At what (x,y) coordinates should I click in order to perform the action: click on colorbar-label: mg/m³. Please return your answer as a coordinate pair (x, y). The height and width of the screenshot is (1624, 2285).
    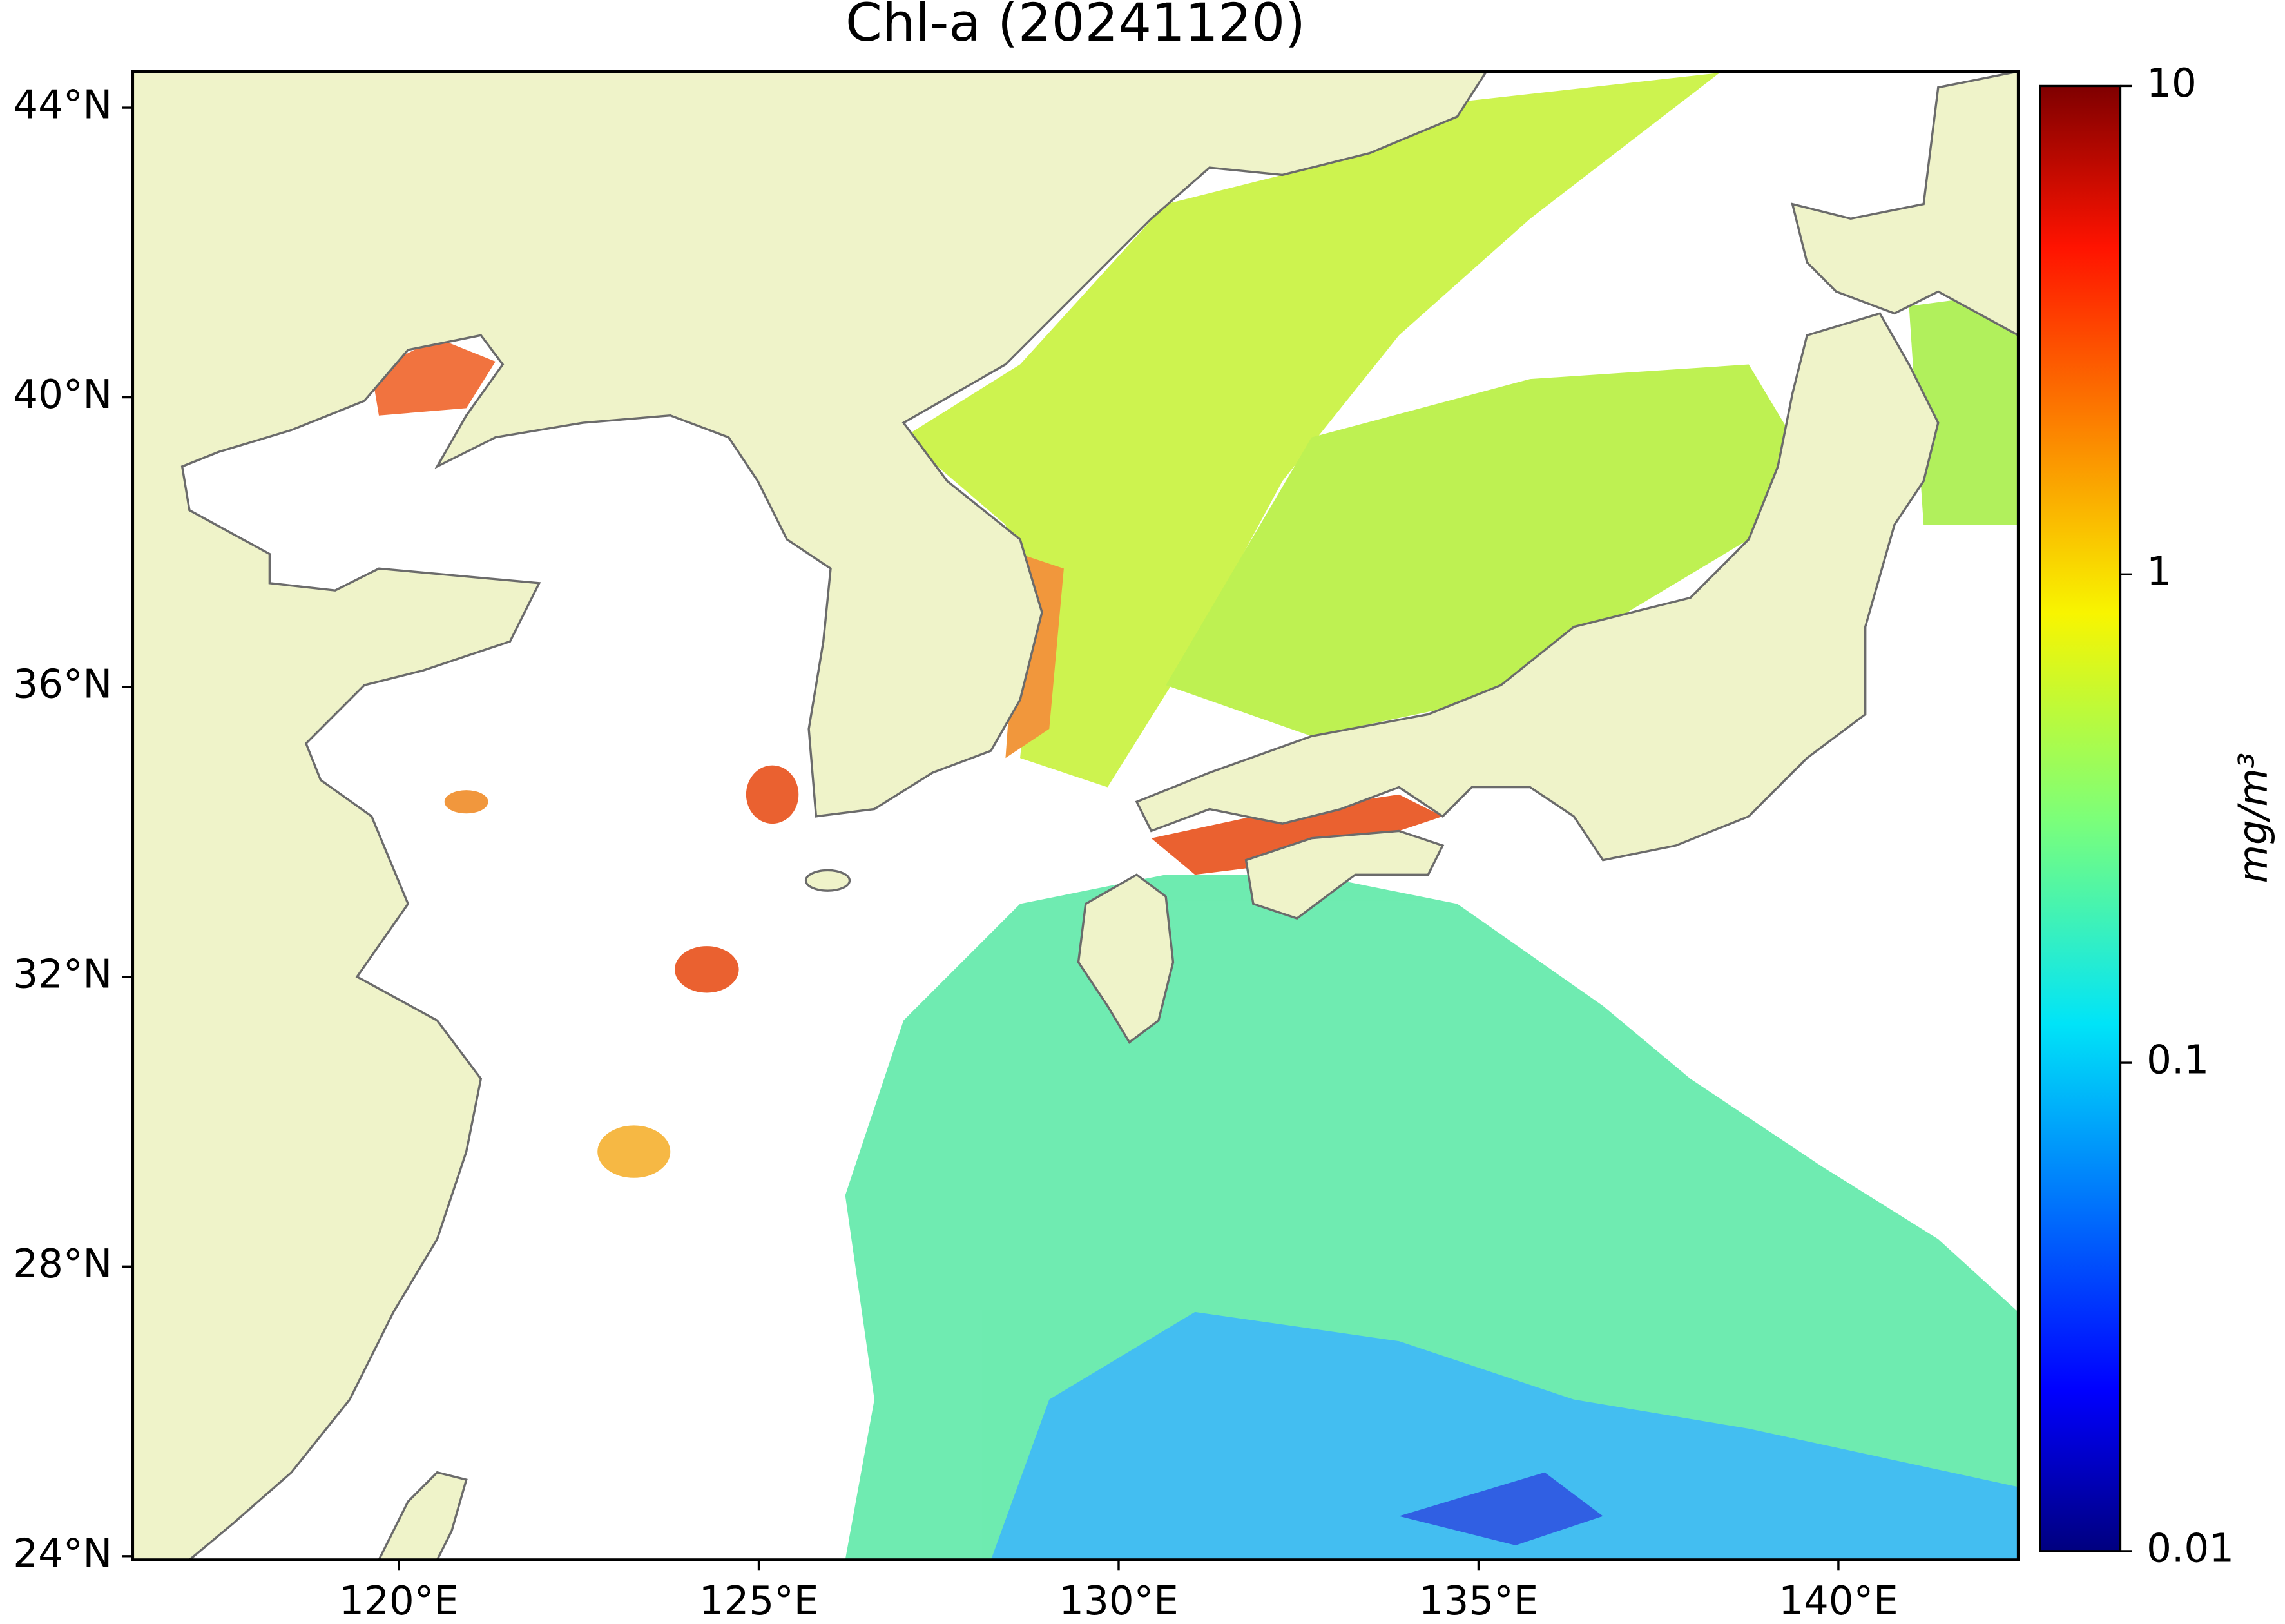
    Looking at the image, I should click on (2253, 818).